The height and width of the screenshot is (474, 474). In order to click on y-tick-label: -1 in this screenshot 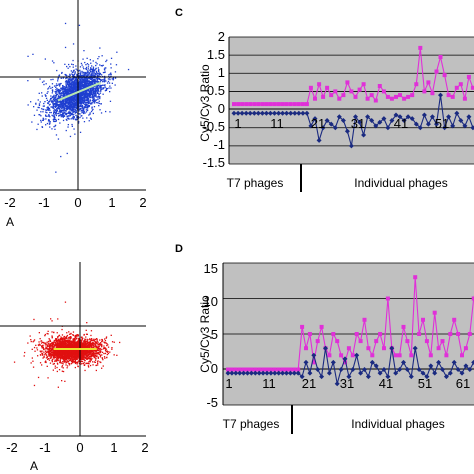, I will do `click(219, 144)`.